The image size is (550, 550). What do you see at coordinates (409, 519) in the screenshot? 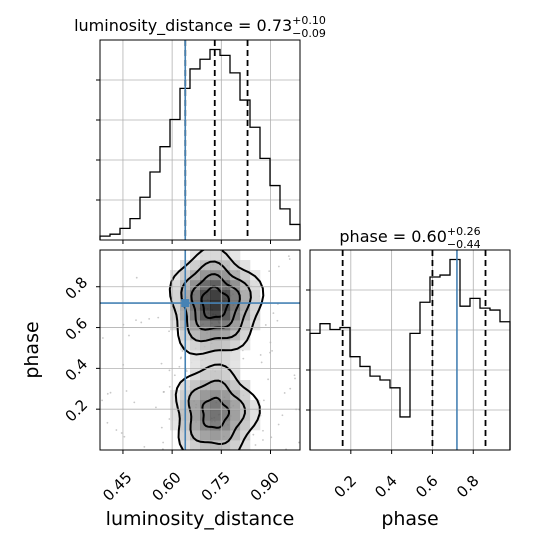
I see `phase-x-axis-title: phase` at bounding box center [409, 519].